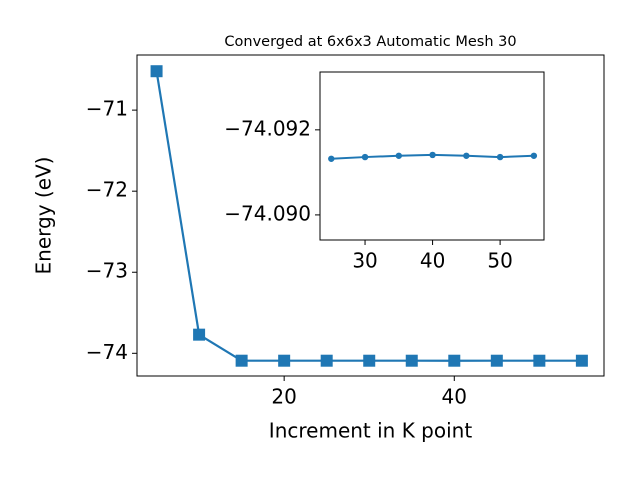 The image size is (640, 480). Describe the element at coordinates (267, 213) in the screenshot. I see `y-tick-label: −74.090` at that location.